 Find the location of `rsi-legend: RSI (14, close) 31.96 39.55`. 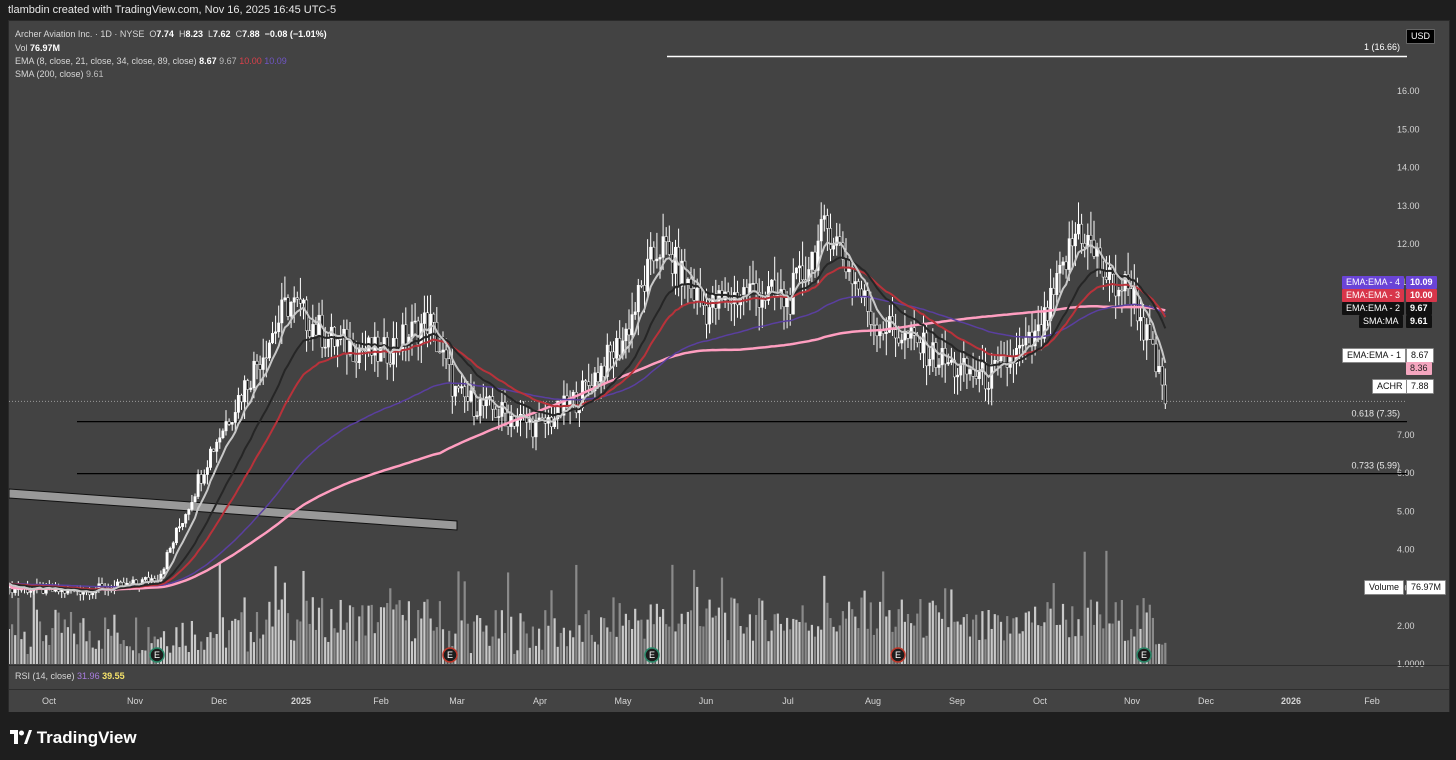

rsi-legend: RSI (14, close) 31.96 39.55 is located at coordinates (70, 676).